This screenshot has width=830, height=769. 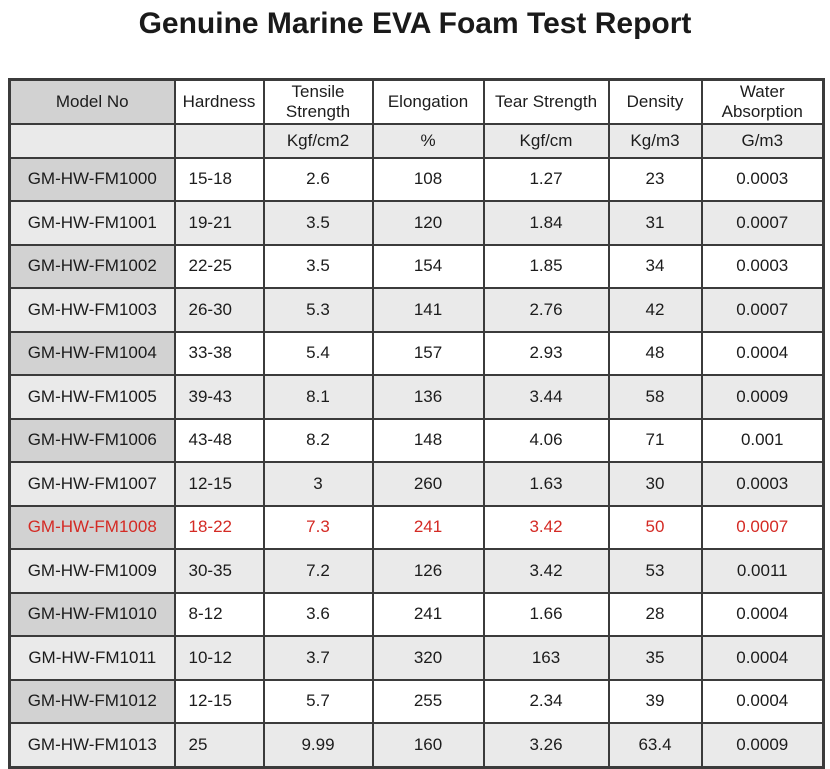 What do you see at coordinates (92, 571) in the screenshot?
I see `cell-model: GM-HW-FM1009` at bounding box center [92, 571].